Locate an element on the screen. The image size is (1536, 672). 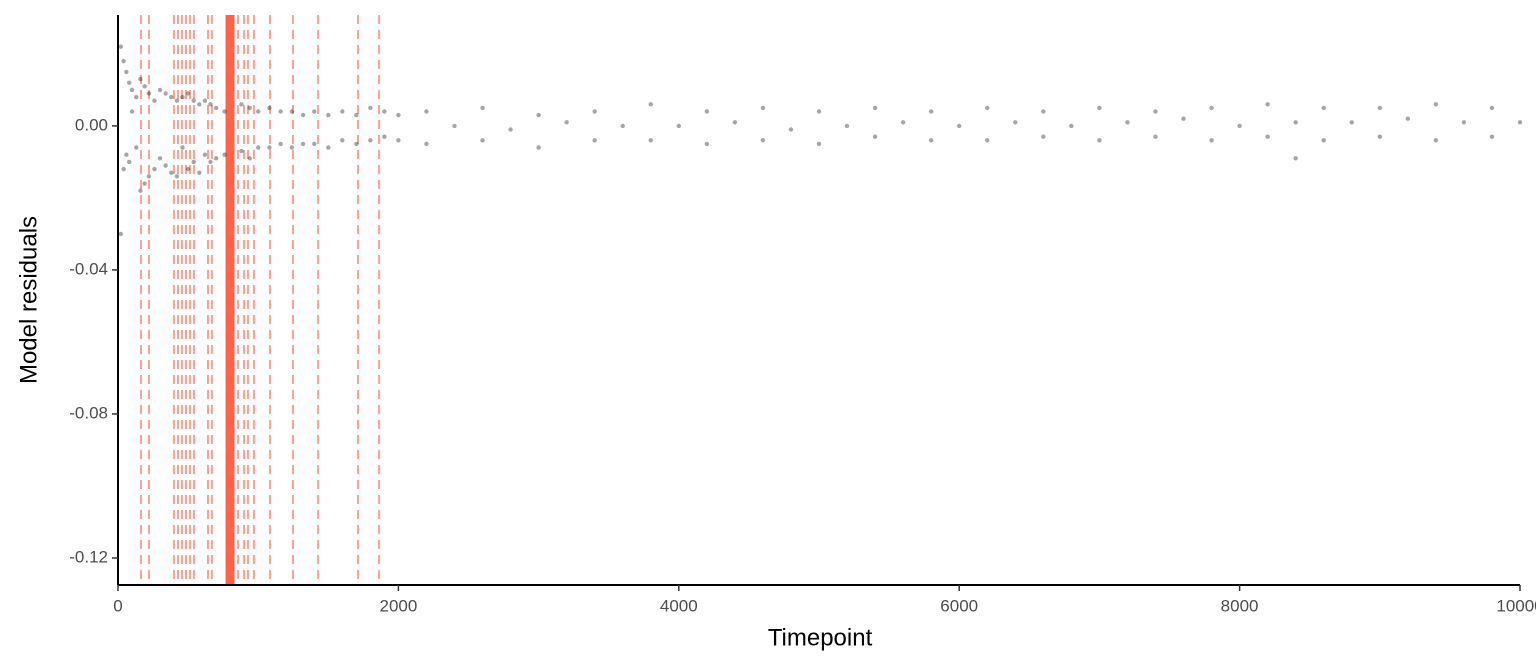
x-tick-label: 6000 is located at coordinates (959, 605).